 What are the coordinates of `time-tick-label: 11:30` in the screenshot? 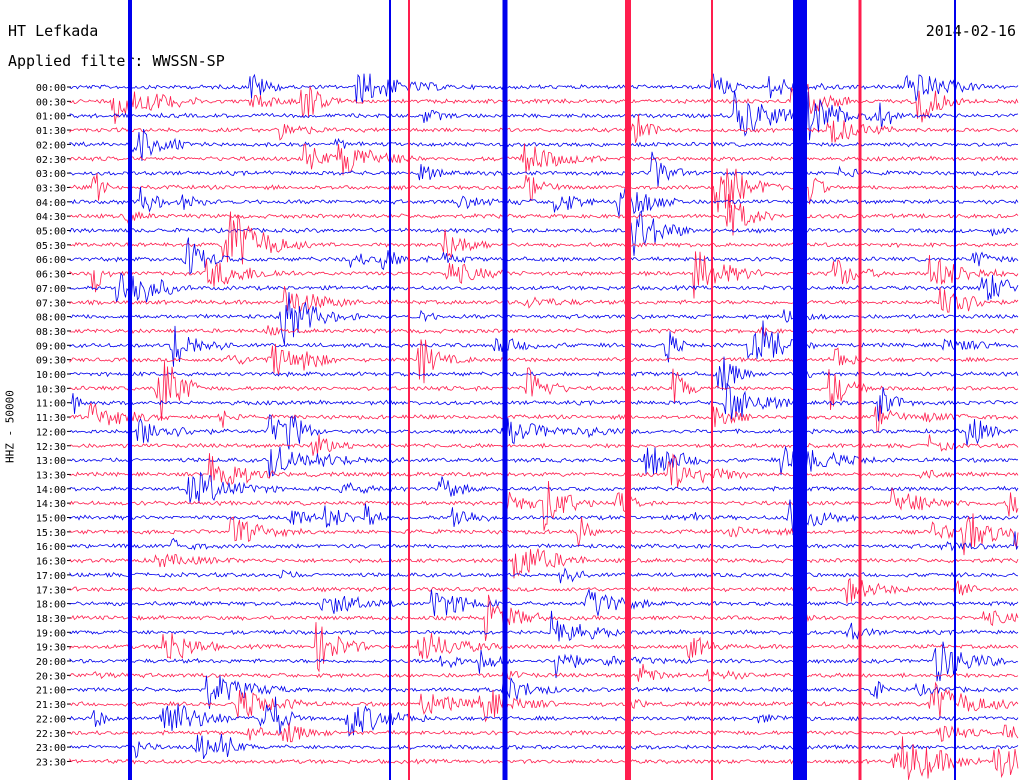 It's located at (51, 418).